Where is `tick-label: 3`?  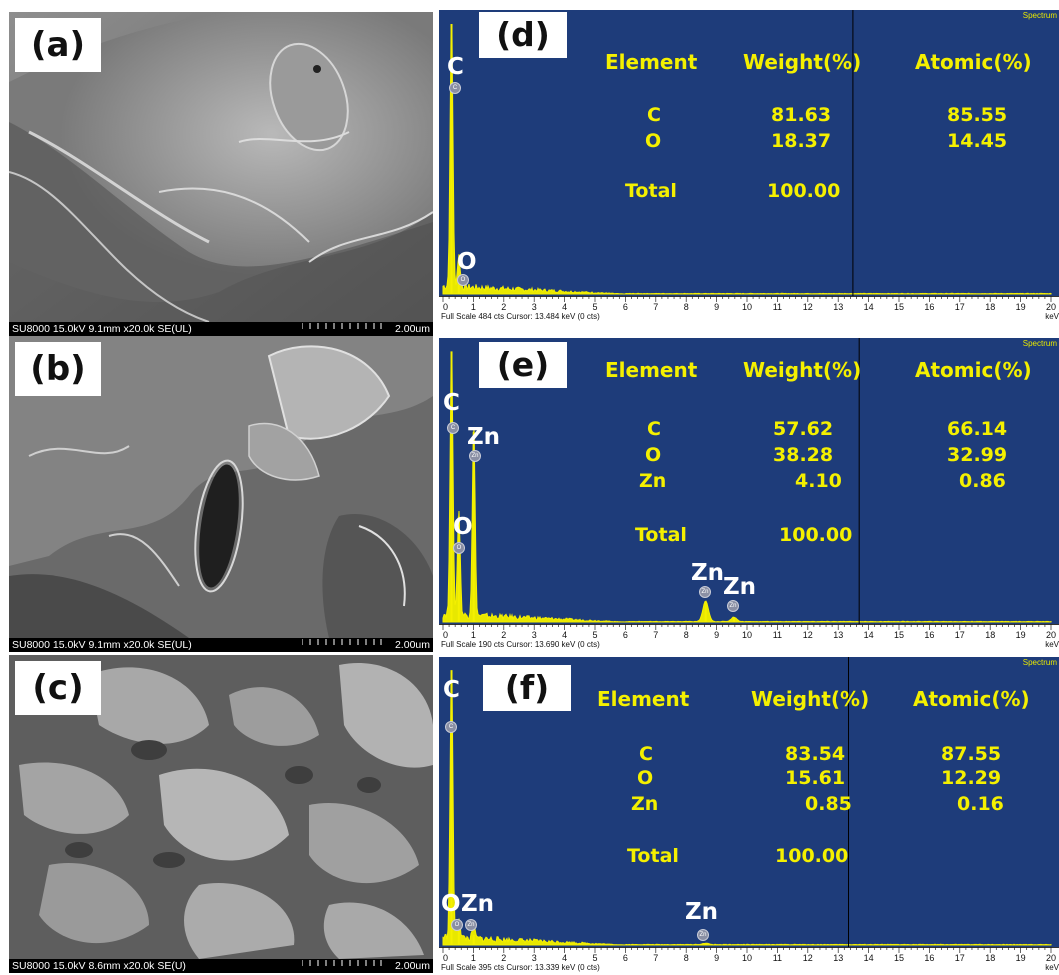 tick-label: 3 is located at coordinates (534, 635).